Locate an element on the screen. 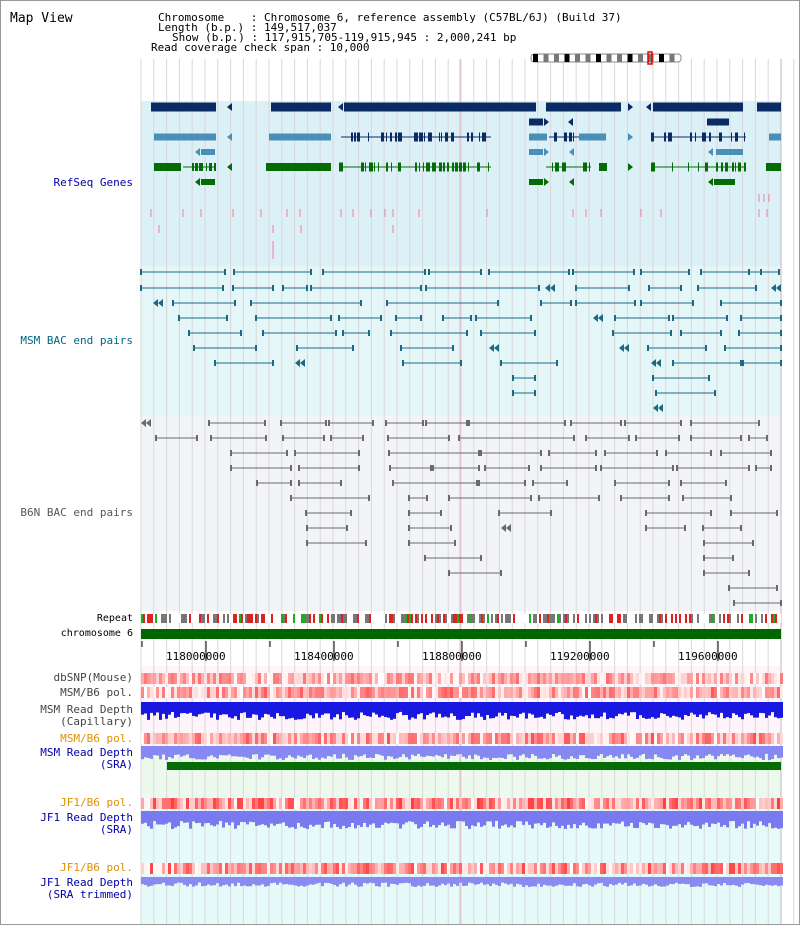  track-label-jf1-depth-trim: JF1 Read Depth is located at coordinates (86, 882).